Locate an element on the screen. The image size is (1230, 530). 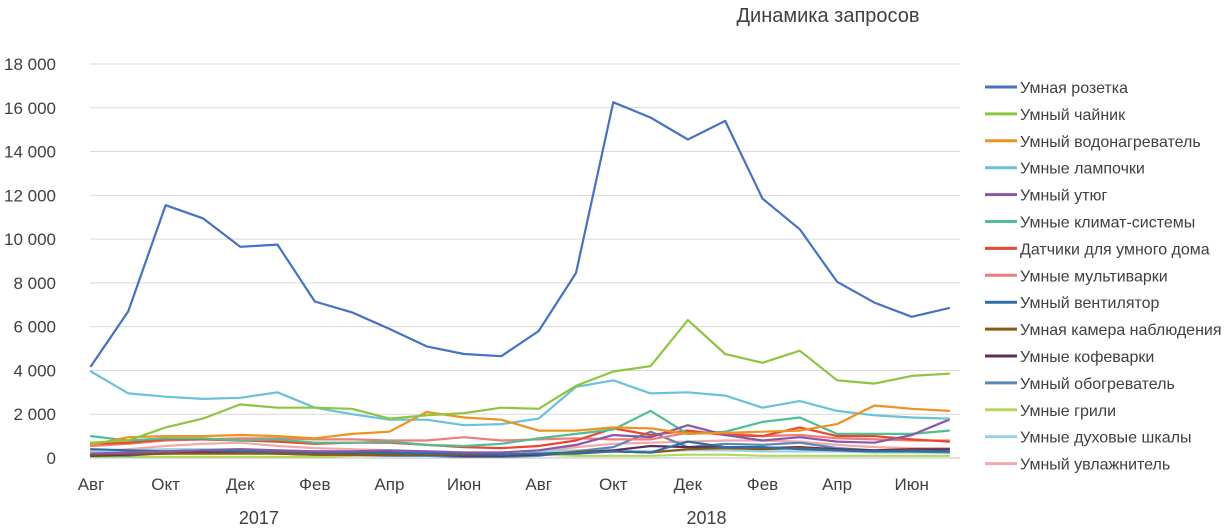
legend-item: Умный вентилятор is located at coordinates (1072, 303).